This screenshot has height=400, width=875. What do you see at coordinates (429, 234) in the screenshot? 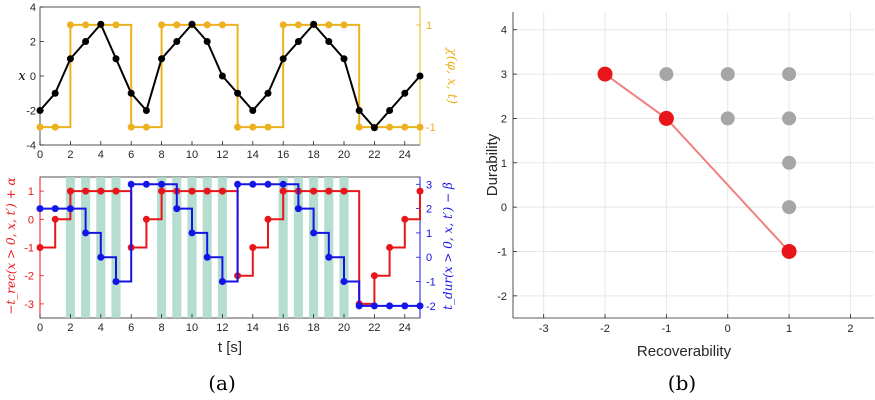
I see `bottom-right-ytick-label: 1` at bounding box center [429, 234].